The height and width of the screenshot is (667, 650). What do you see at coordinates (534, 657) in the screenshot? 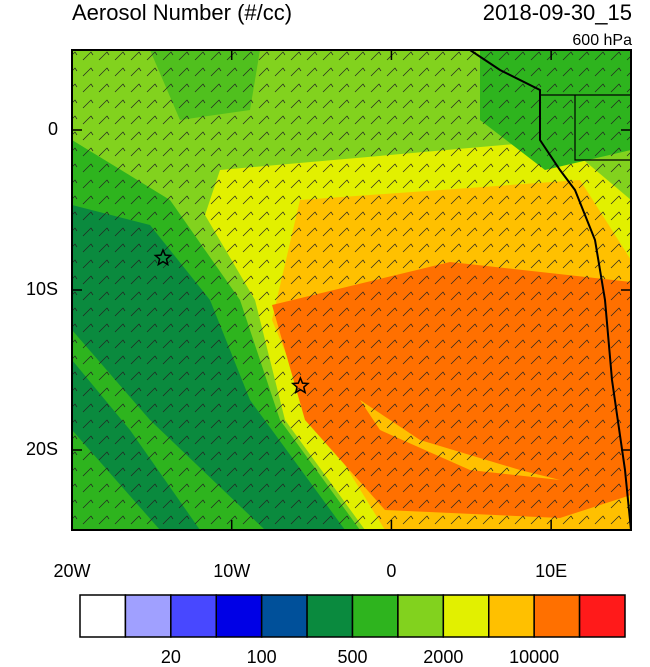
I see `colorbar-label: 10000` at bounding box center [534, 657].